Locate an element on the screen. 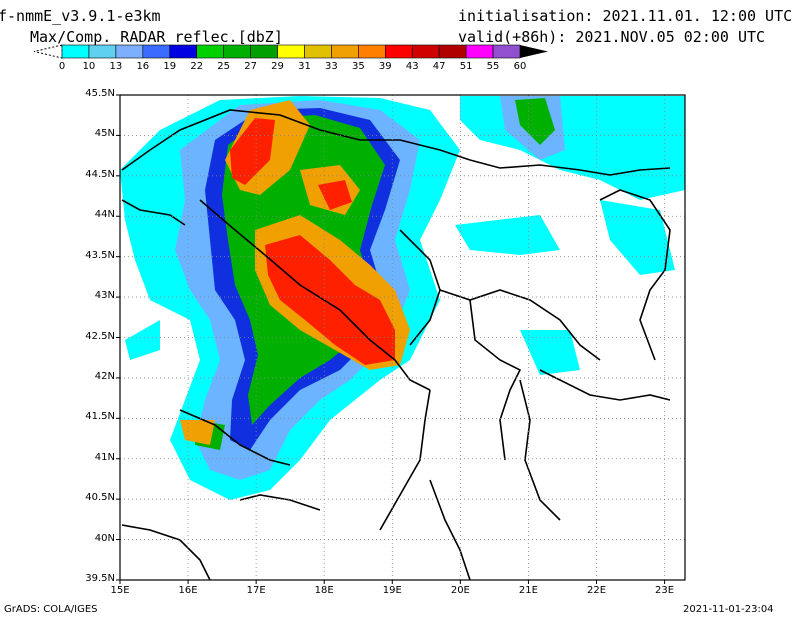 This screenshot has width=800, height=618. colorbar-label: 19 is located at coordinates (170, 66).